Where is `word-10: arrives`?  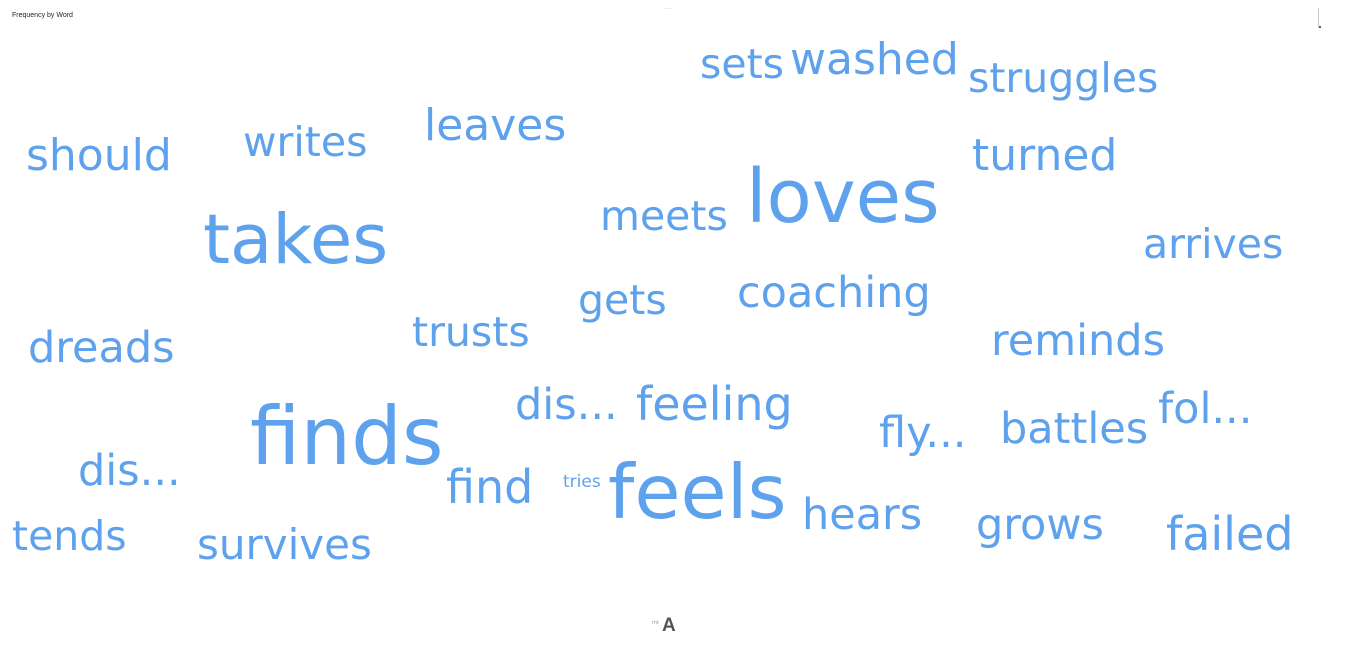 word-10: arrives is located at coordinates (1213, 244).